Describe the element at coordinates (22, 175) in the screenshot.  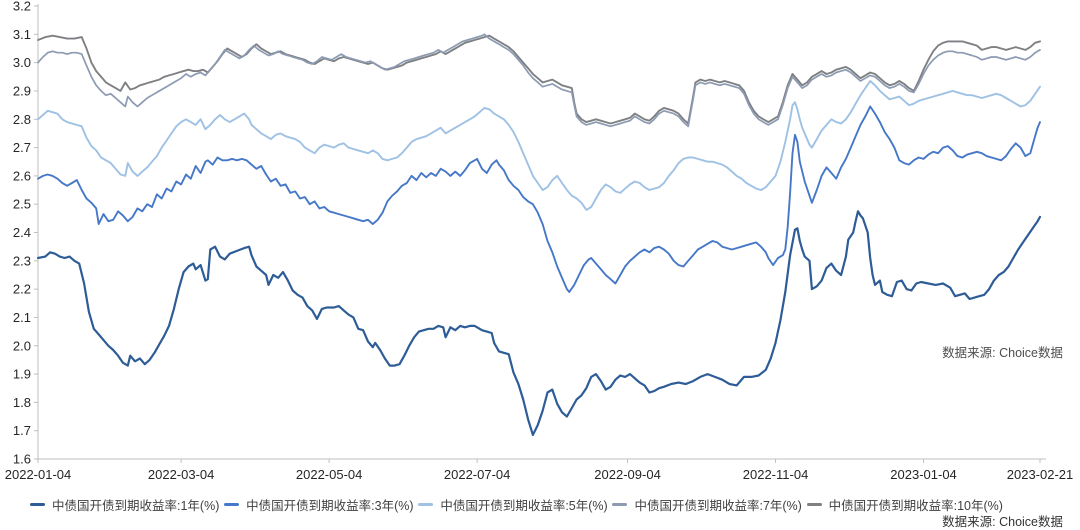
I see `y-tick-label: 2.6` at that location.